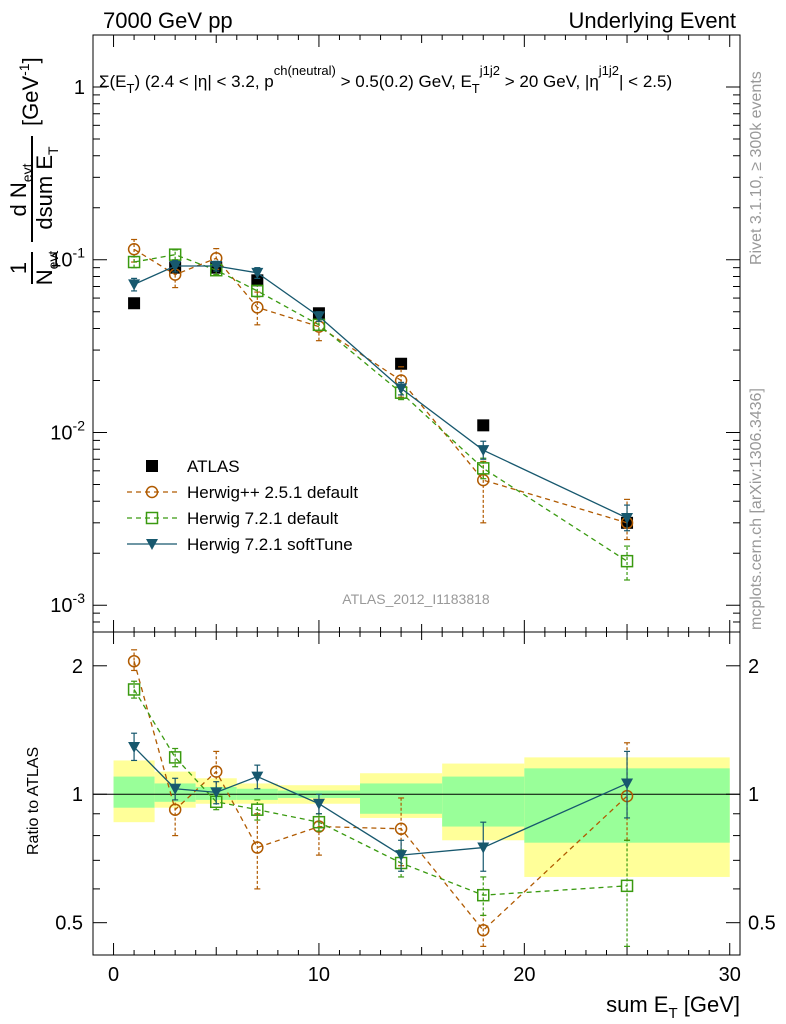 Image resolution: width=786 pixels, height=1024 pixels. What do you see at coordinates (77, 667) in the screenshot?
I see `ratio-y-tick-label: 2` at bounding box center [77, 667].